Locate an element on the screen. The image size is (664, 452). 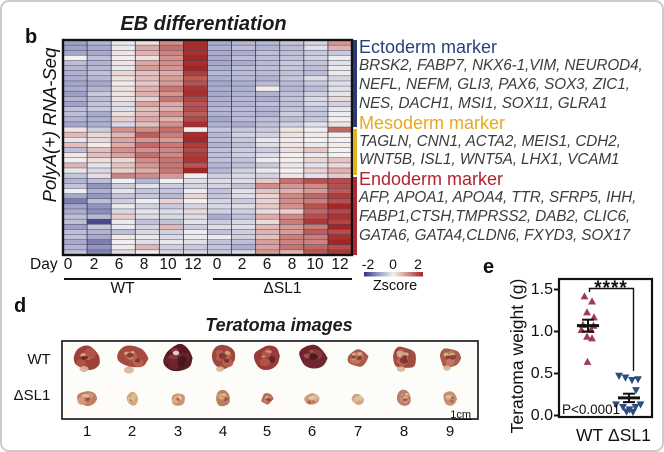
svg-text: 0 is located at coordinates (393, 264).